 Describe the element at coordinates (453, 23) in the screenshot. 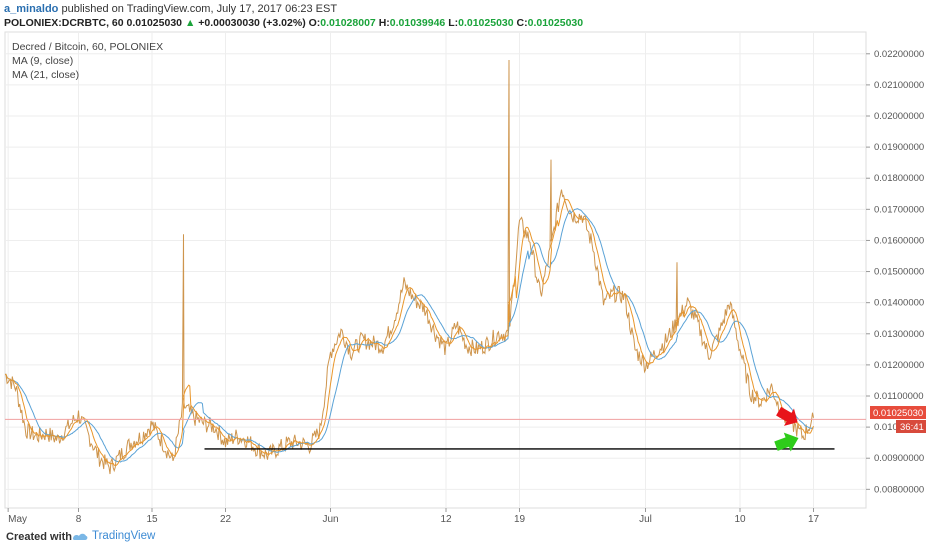

I see `low-label: L:` at that location.